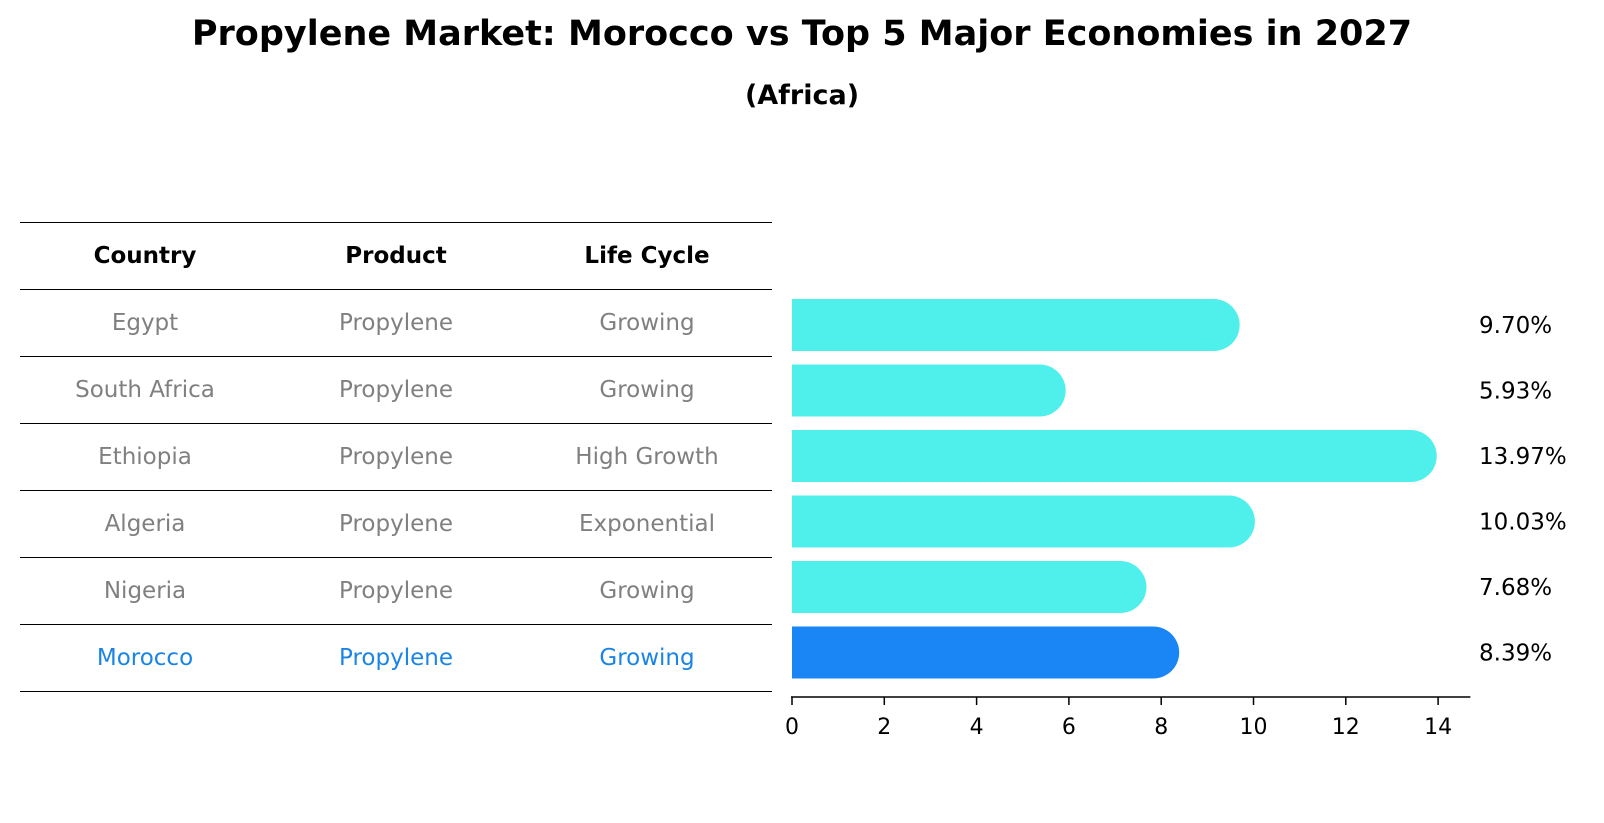  What do you see at coordinates (145, 591) in the screenshot?
I see `cell-country: Nigeria` at bounding box center [145, 591].